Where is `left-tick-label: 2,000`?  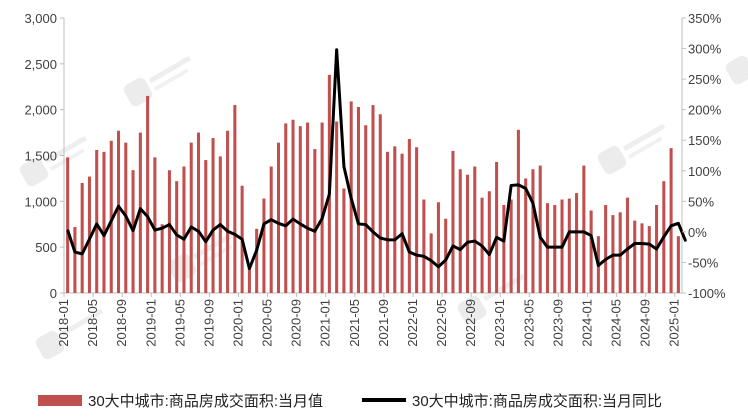
left-tick-label: 2,000 is located at coordinates (40, 110).